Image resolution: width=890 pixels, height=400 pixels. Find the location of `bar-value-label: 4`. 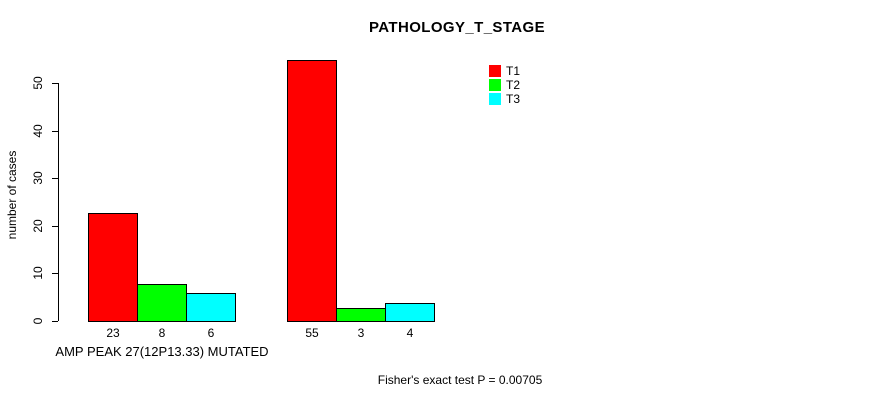

bar-value-label: 4 is located at coordinates (410, 333).